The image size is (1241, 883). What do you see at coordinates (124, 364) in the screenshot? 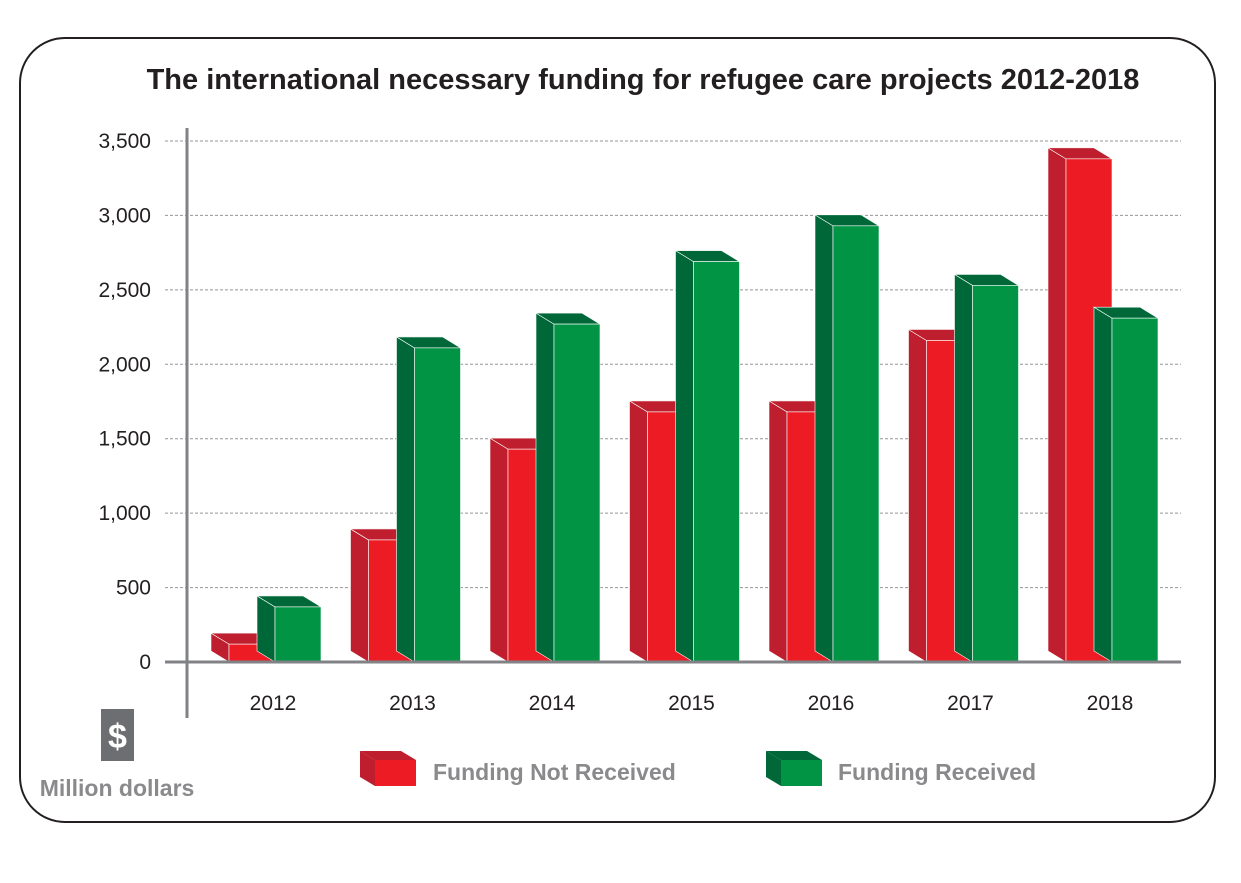
I see `y-tick-label: 2,000` at bounding box center [124, 364].